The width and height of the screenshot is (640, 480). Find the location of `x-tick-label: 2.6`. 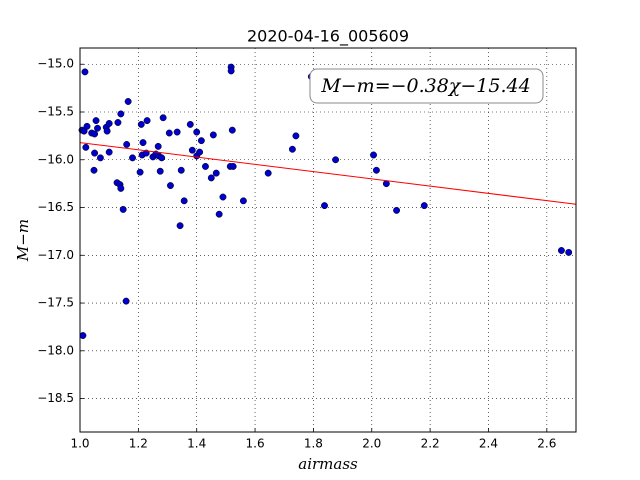

x-tick-label: 2.6 is located at coordinates (546, 444).